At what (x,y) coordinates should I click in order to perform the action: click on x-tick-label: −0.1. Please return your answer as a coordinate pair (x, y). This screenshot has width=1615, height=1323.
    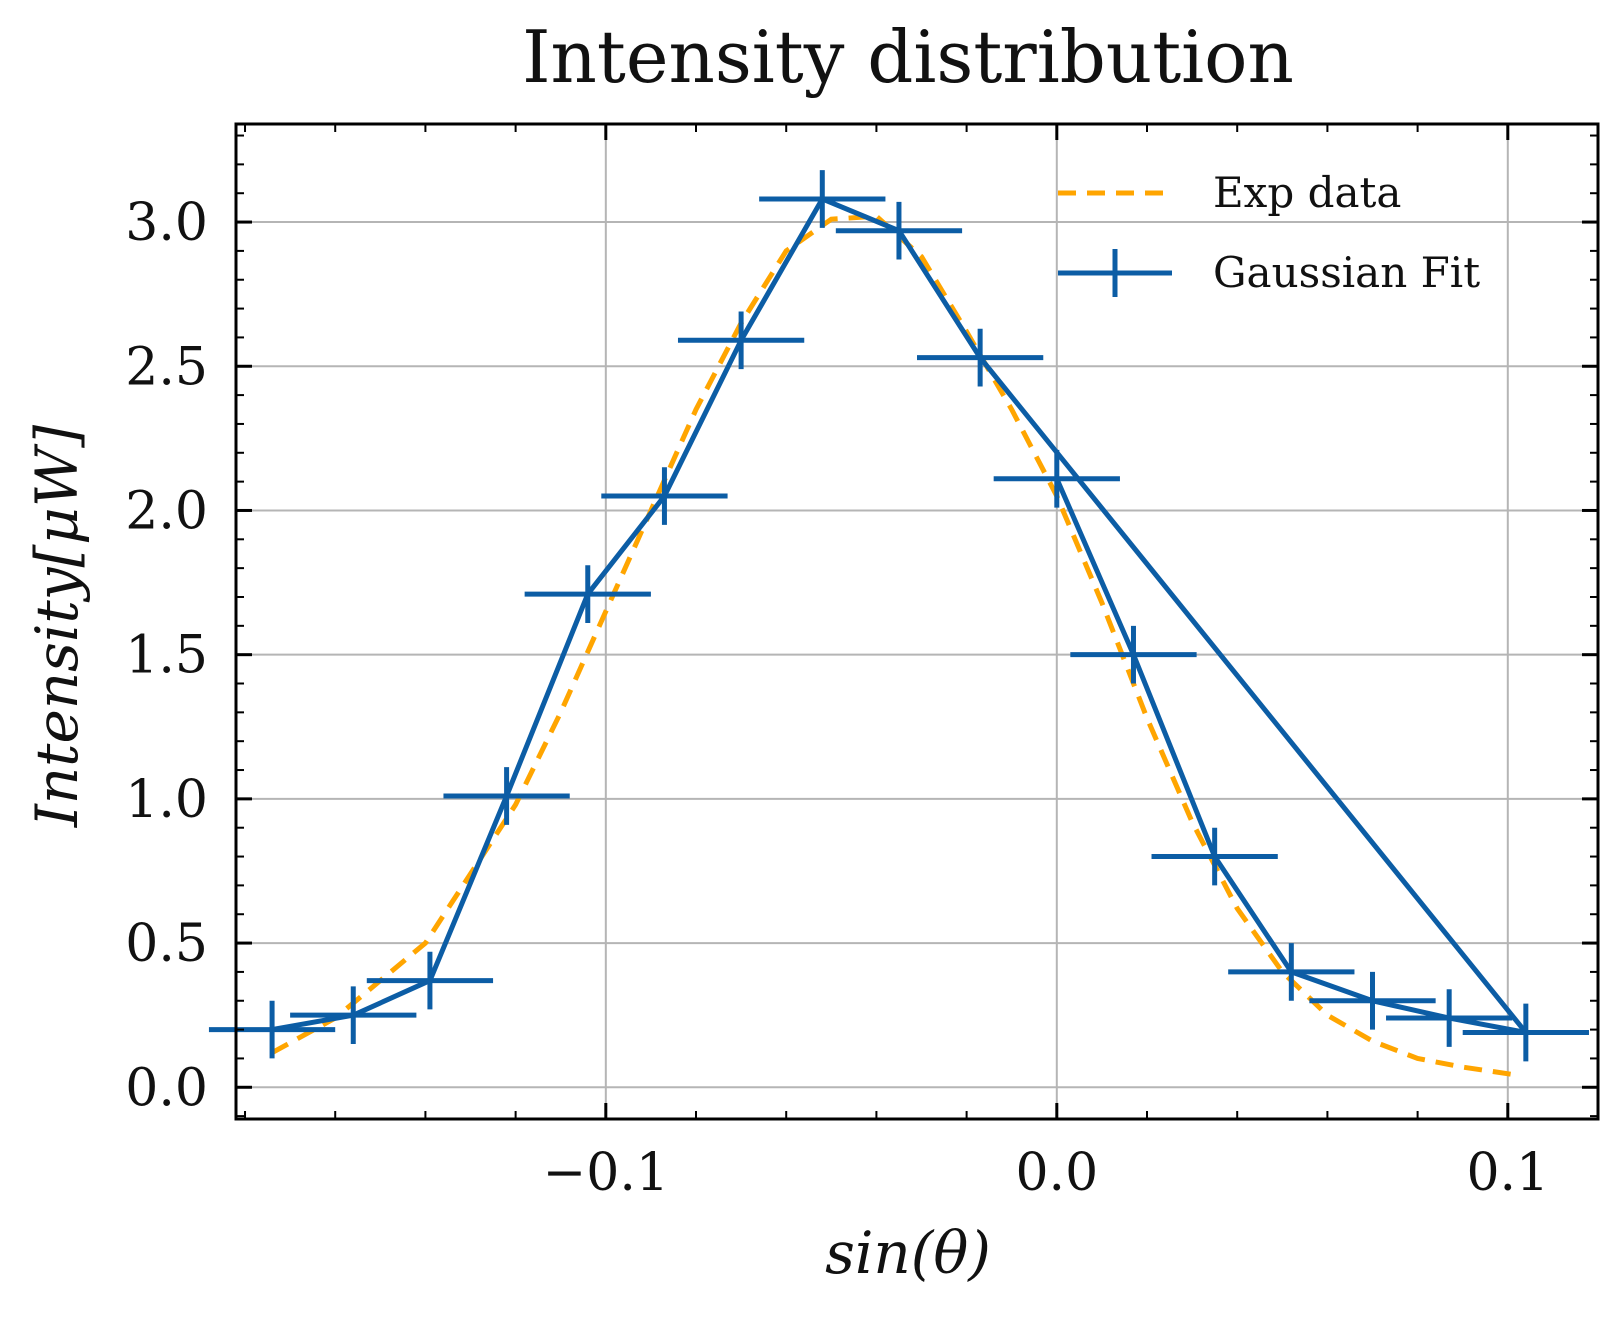
    Looking at the image, I should click on (606, 1173).